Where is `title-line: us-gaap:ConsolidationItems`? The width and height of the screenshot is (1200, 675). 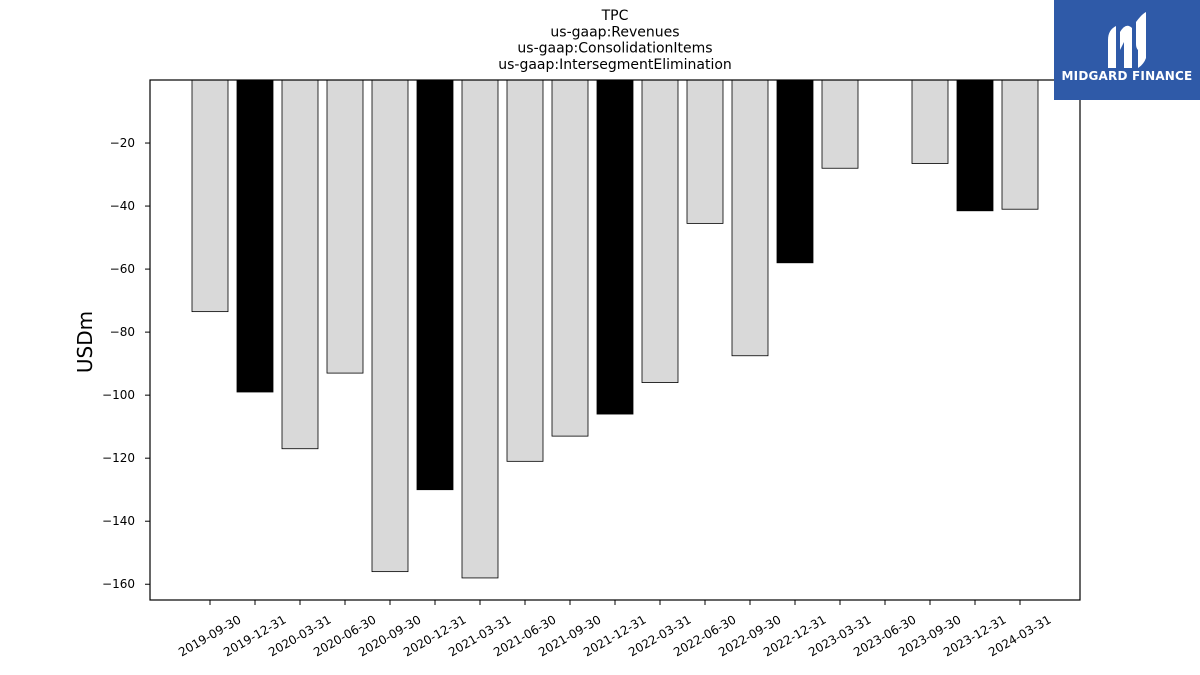
title-line: us-gaap:ConsolidationItems is located at coordinates (614, 49).